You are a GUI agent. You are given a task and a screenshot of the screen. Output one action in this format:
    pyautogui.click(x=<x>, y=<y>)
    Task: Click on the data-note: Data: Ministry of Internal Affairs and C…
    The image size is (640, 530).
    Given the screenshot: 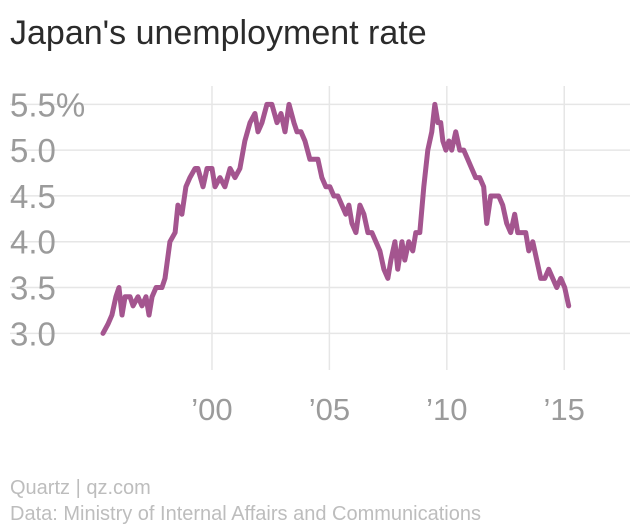 What is the action you would take?
    pyautogui.click(x=245, y=514)
    